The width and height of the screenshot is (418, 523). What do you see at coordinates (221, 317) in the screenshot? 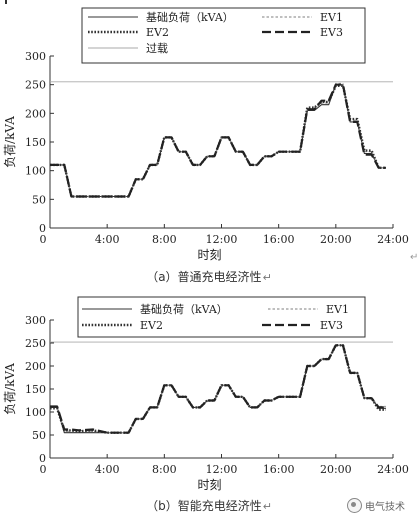
I see `legend-box` at bounding box center [221, 317].